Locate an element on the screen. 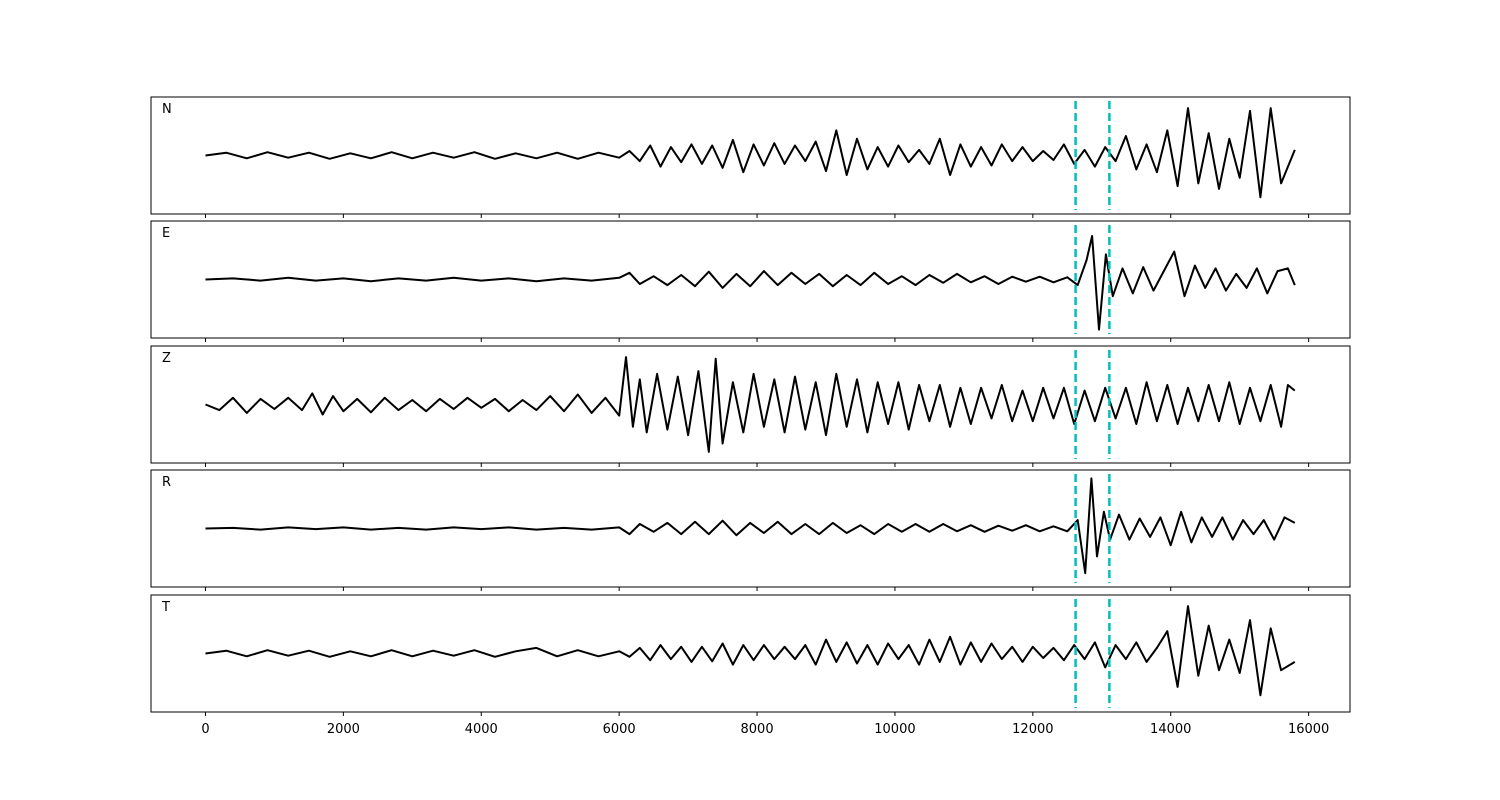 This screenshot has height=800, width=1500. x-tick-label: 14000 is located at coordinates (1170, 729).